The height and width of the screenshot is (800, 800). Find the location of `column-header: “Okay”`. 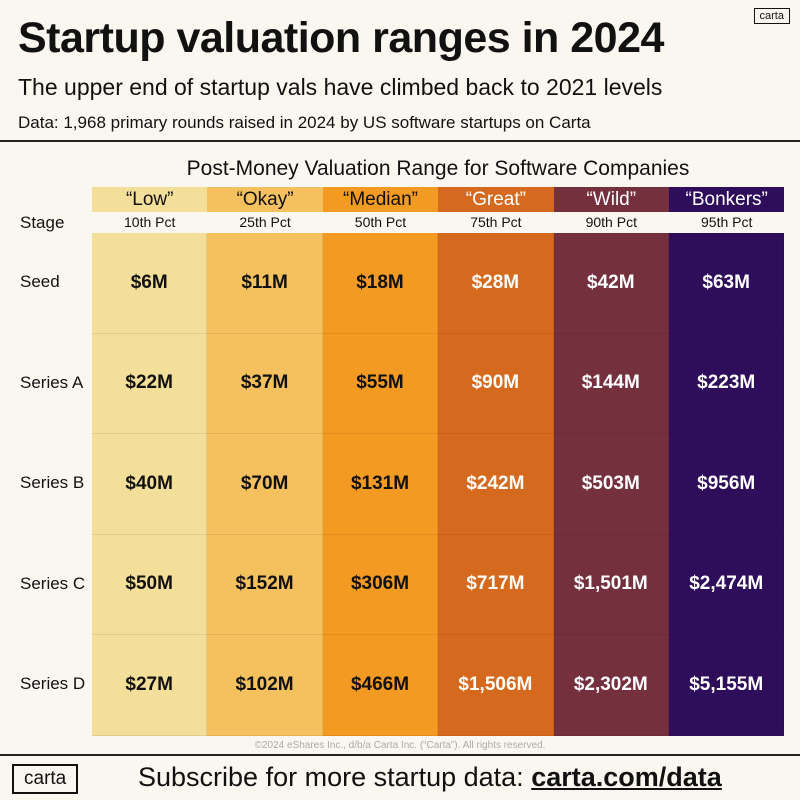

column-header: “Okay” is located at coordinates (265, 199).